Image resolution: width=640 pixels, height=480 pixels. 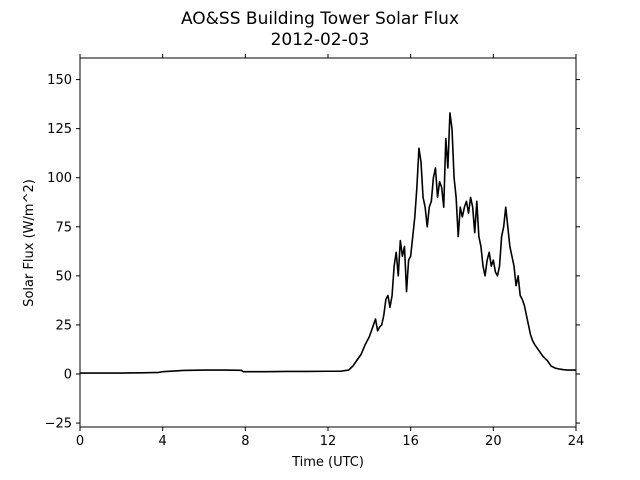 What do you see at coordinates (68, 375) in the screenshot?
I see `y-tick-label: 0` at bounding box center [68, 375].